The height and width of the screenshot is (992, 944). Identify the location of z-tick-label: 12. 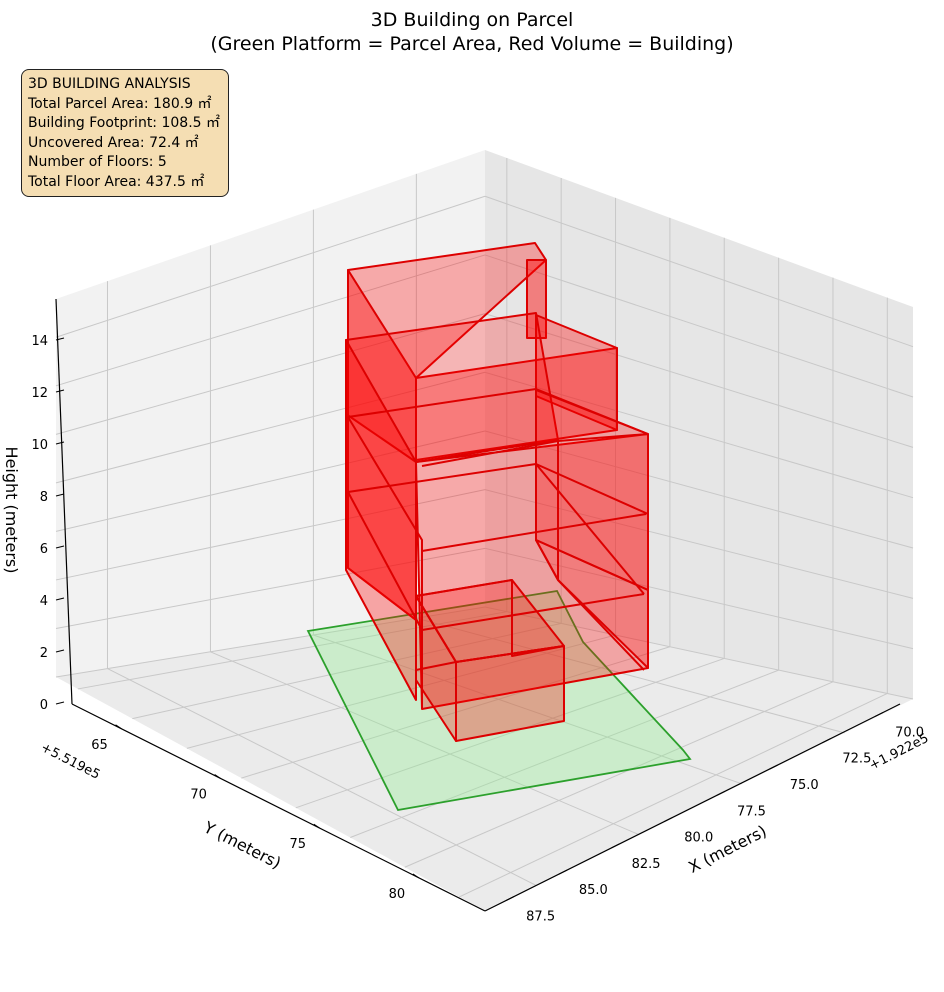
(39, 393).